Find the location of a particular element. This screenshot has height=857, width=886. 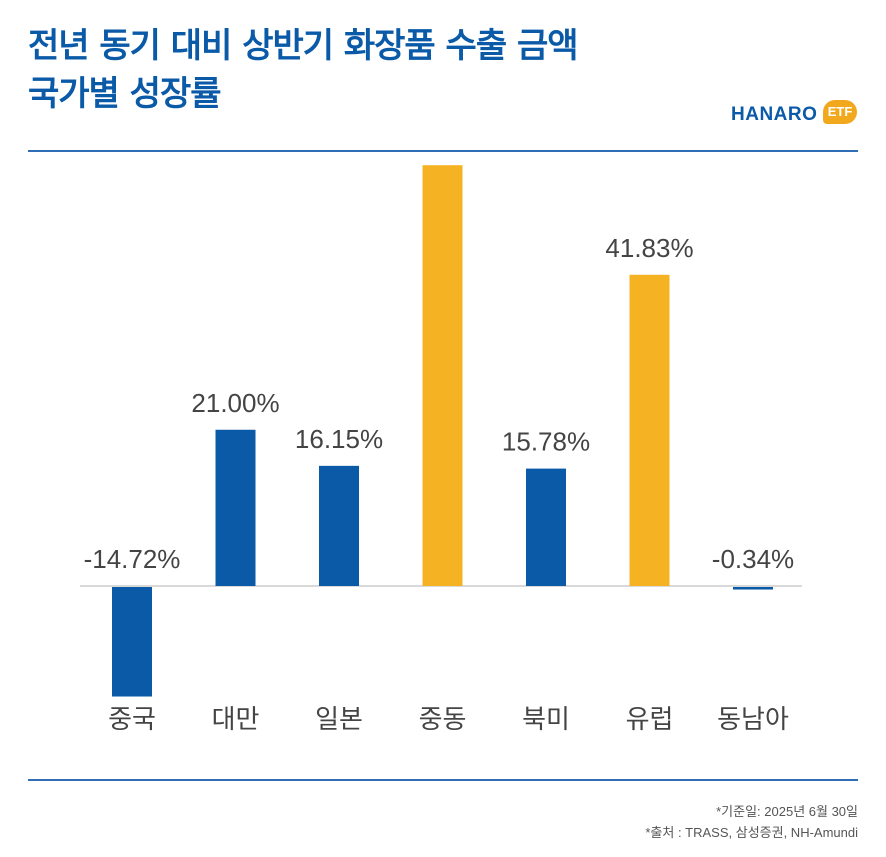

value-label-5: 15.78% is located at coordinates (546, 442).